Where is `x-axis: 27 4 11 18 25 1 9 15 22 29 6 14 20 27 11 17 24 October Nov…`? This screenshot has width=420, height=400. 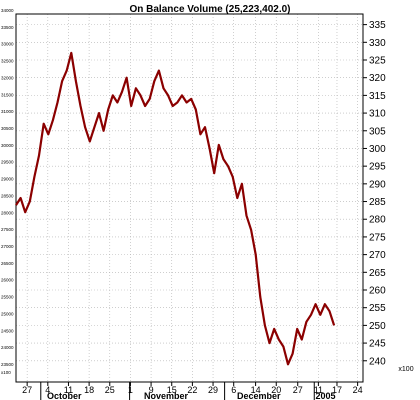 x-axis: 27 4 11 18 25 1 9 15 22 29 6 14 20 27 11 17 24 October Nov… is located at coordinates (192, 391).